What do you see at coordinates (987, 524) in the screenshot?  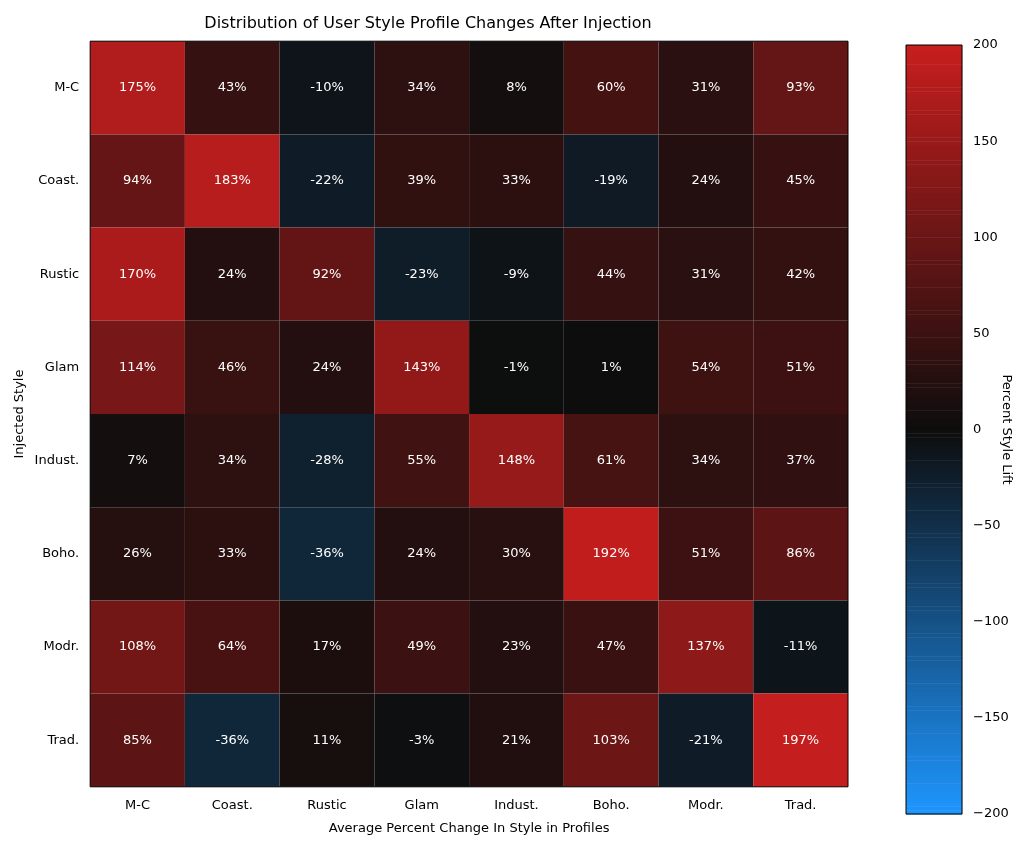 I see `color-bar-label: −50` at bounding box center [987, 524].